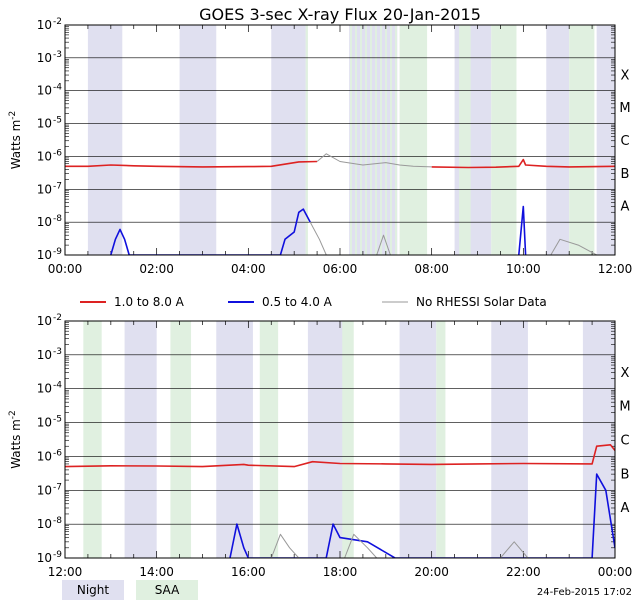  I want to click on legend-box-label: SAA, so click(167, 590).